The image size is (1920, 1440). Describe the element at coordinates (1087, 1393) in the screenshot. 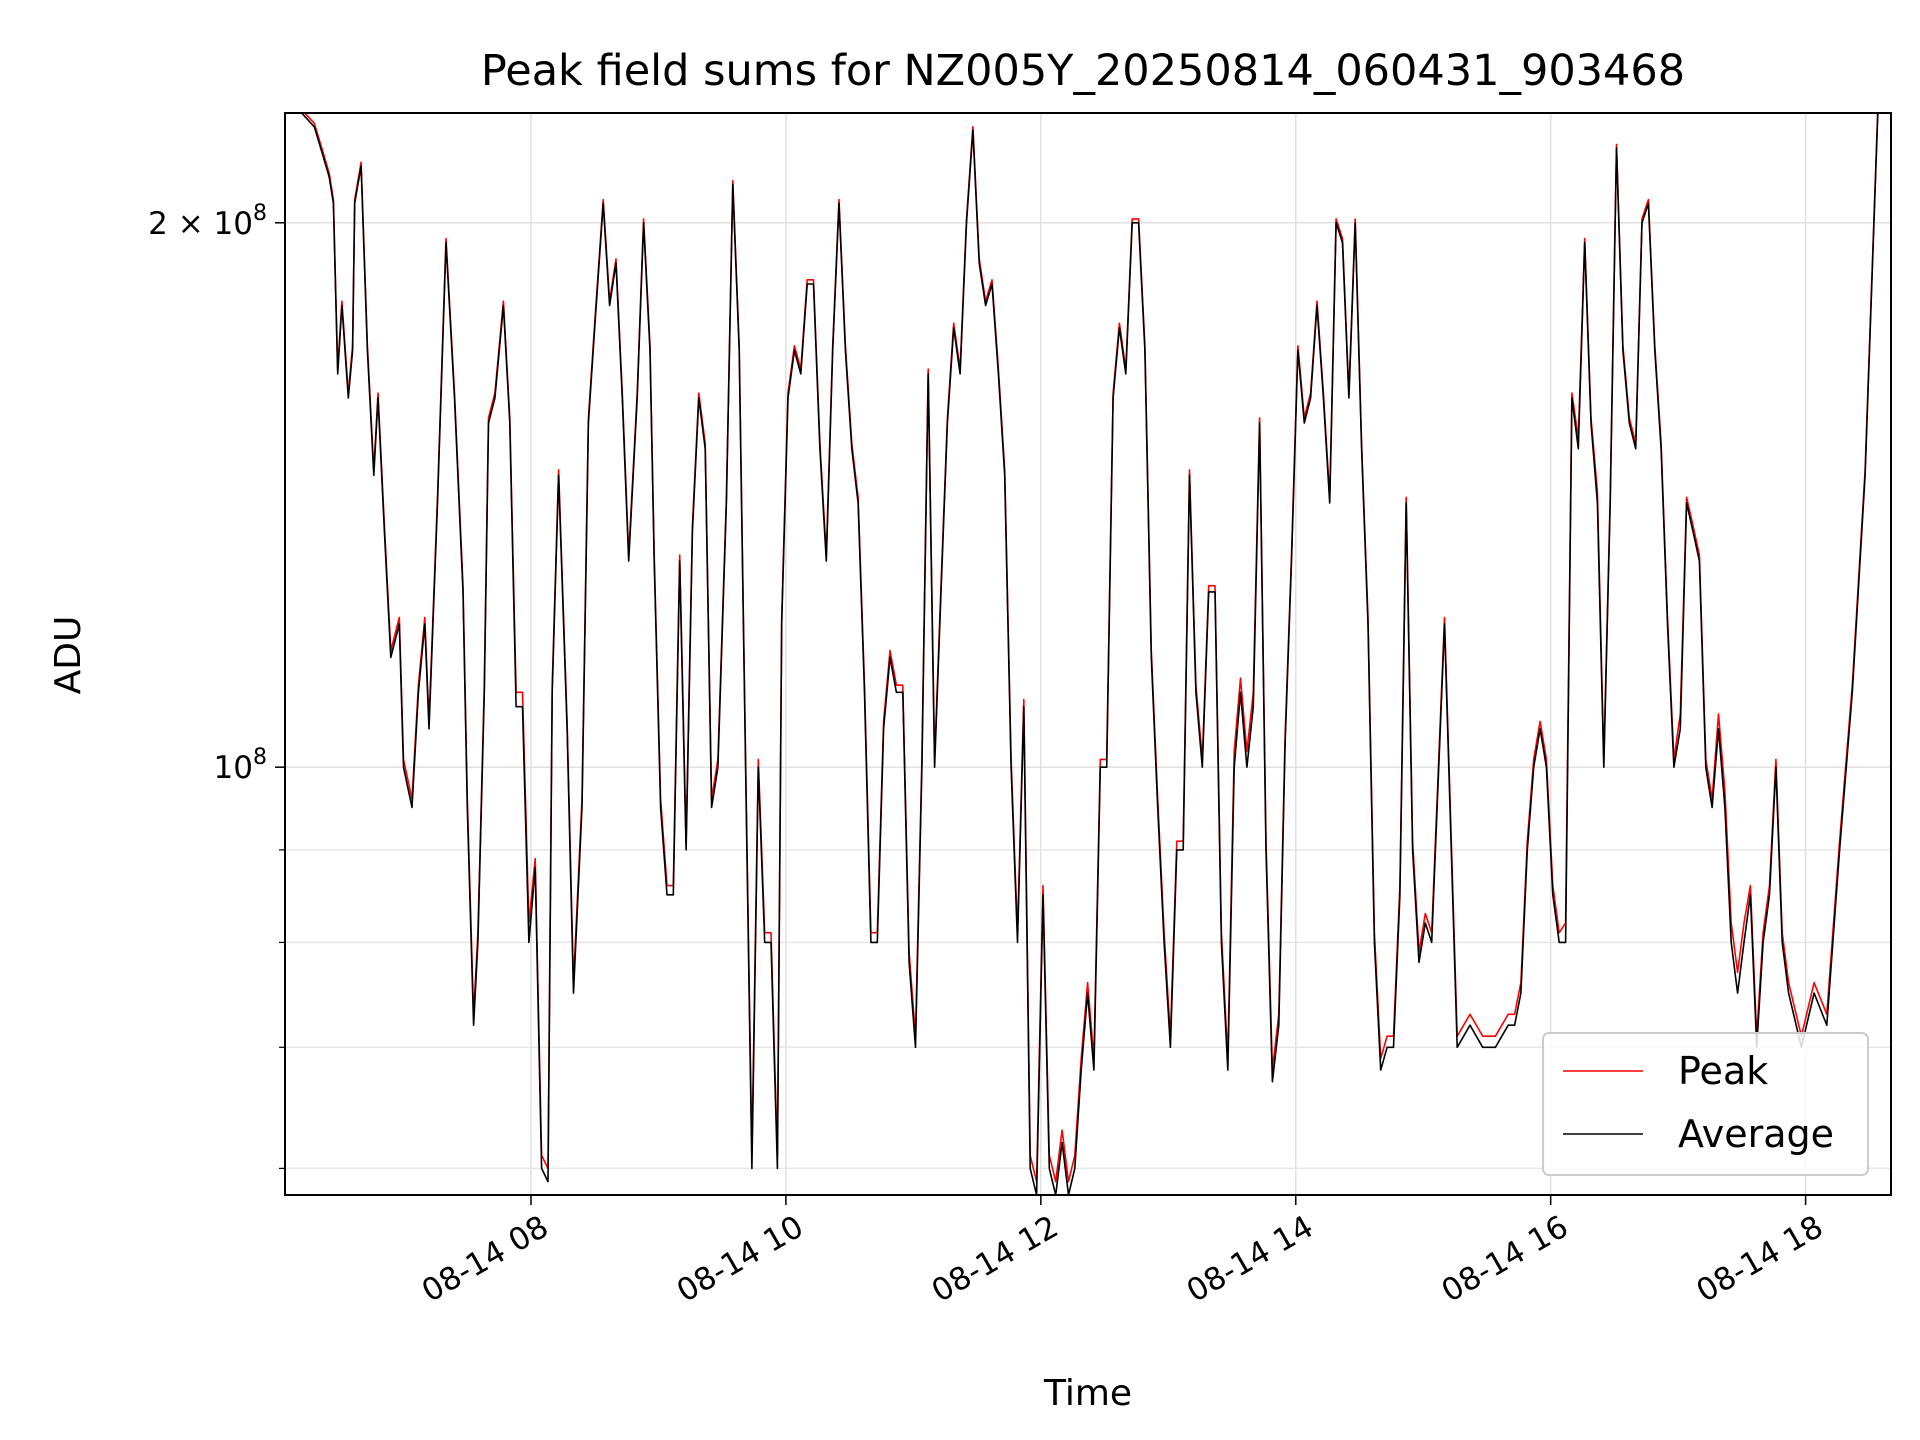

I see `x-axis-label: Time` at that location.